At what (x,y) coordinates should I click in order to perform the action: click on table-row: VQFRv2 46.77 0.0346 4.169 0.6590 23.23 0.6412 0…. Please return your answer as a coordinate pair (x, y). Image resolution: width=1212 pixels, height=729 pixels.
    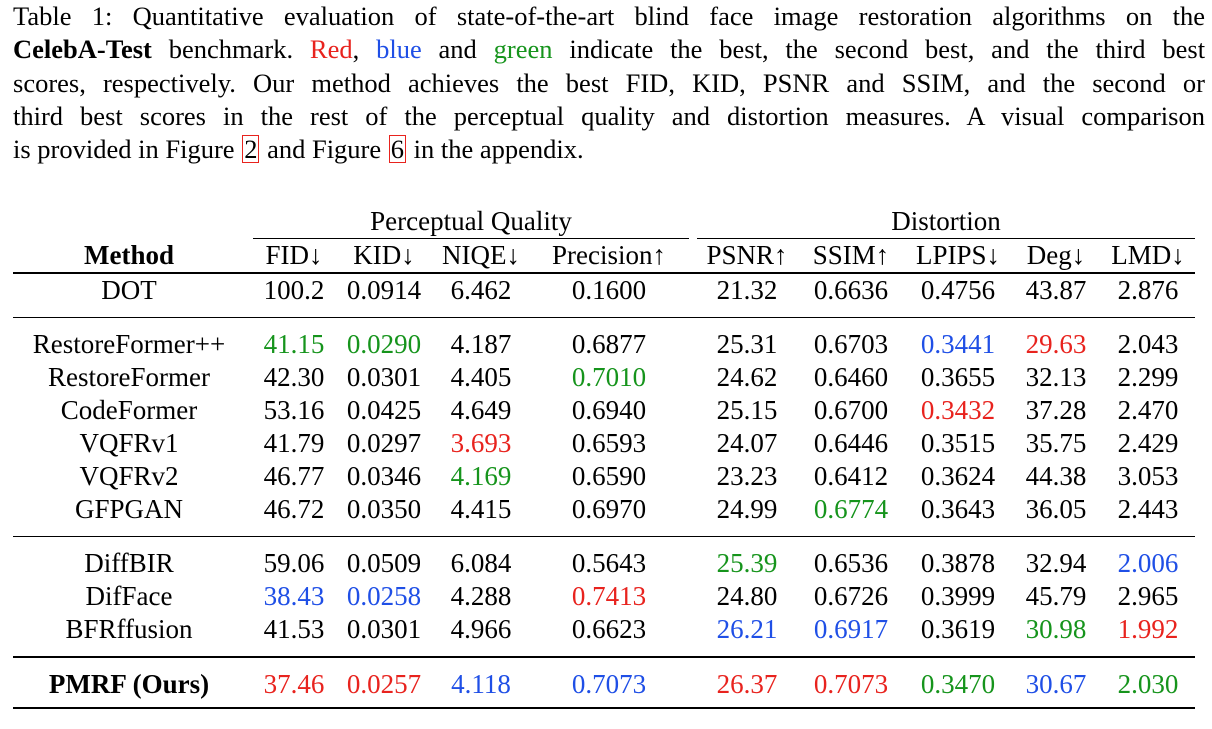
    Looking at the image, I should click on (604, 476).